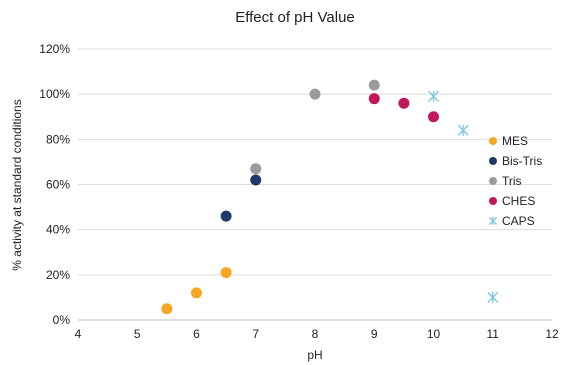  Describe the element at coordinates (54, 94) in the screenshot. I see `y-tick-label: 100%` at that location.